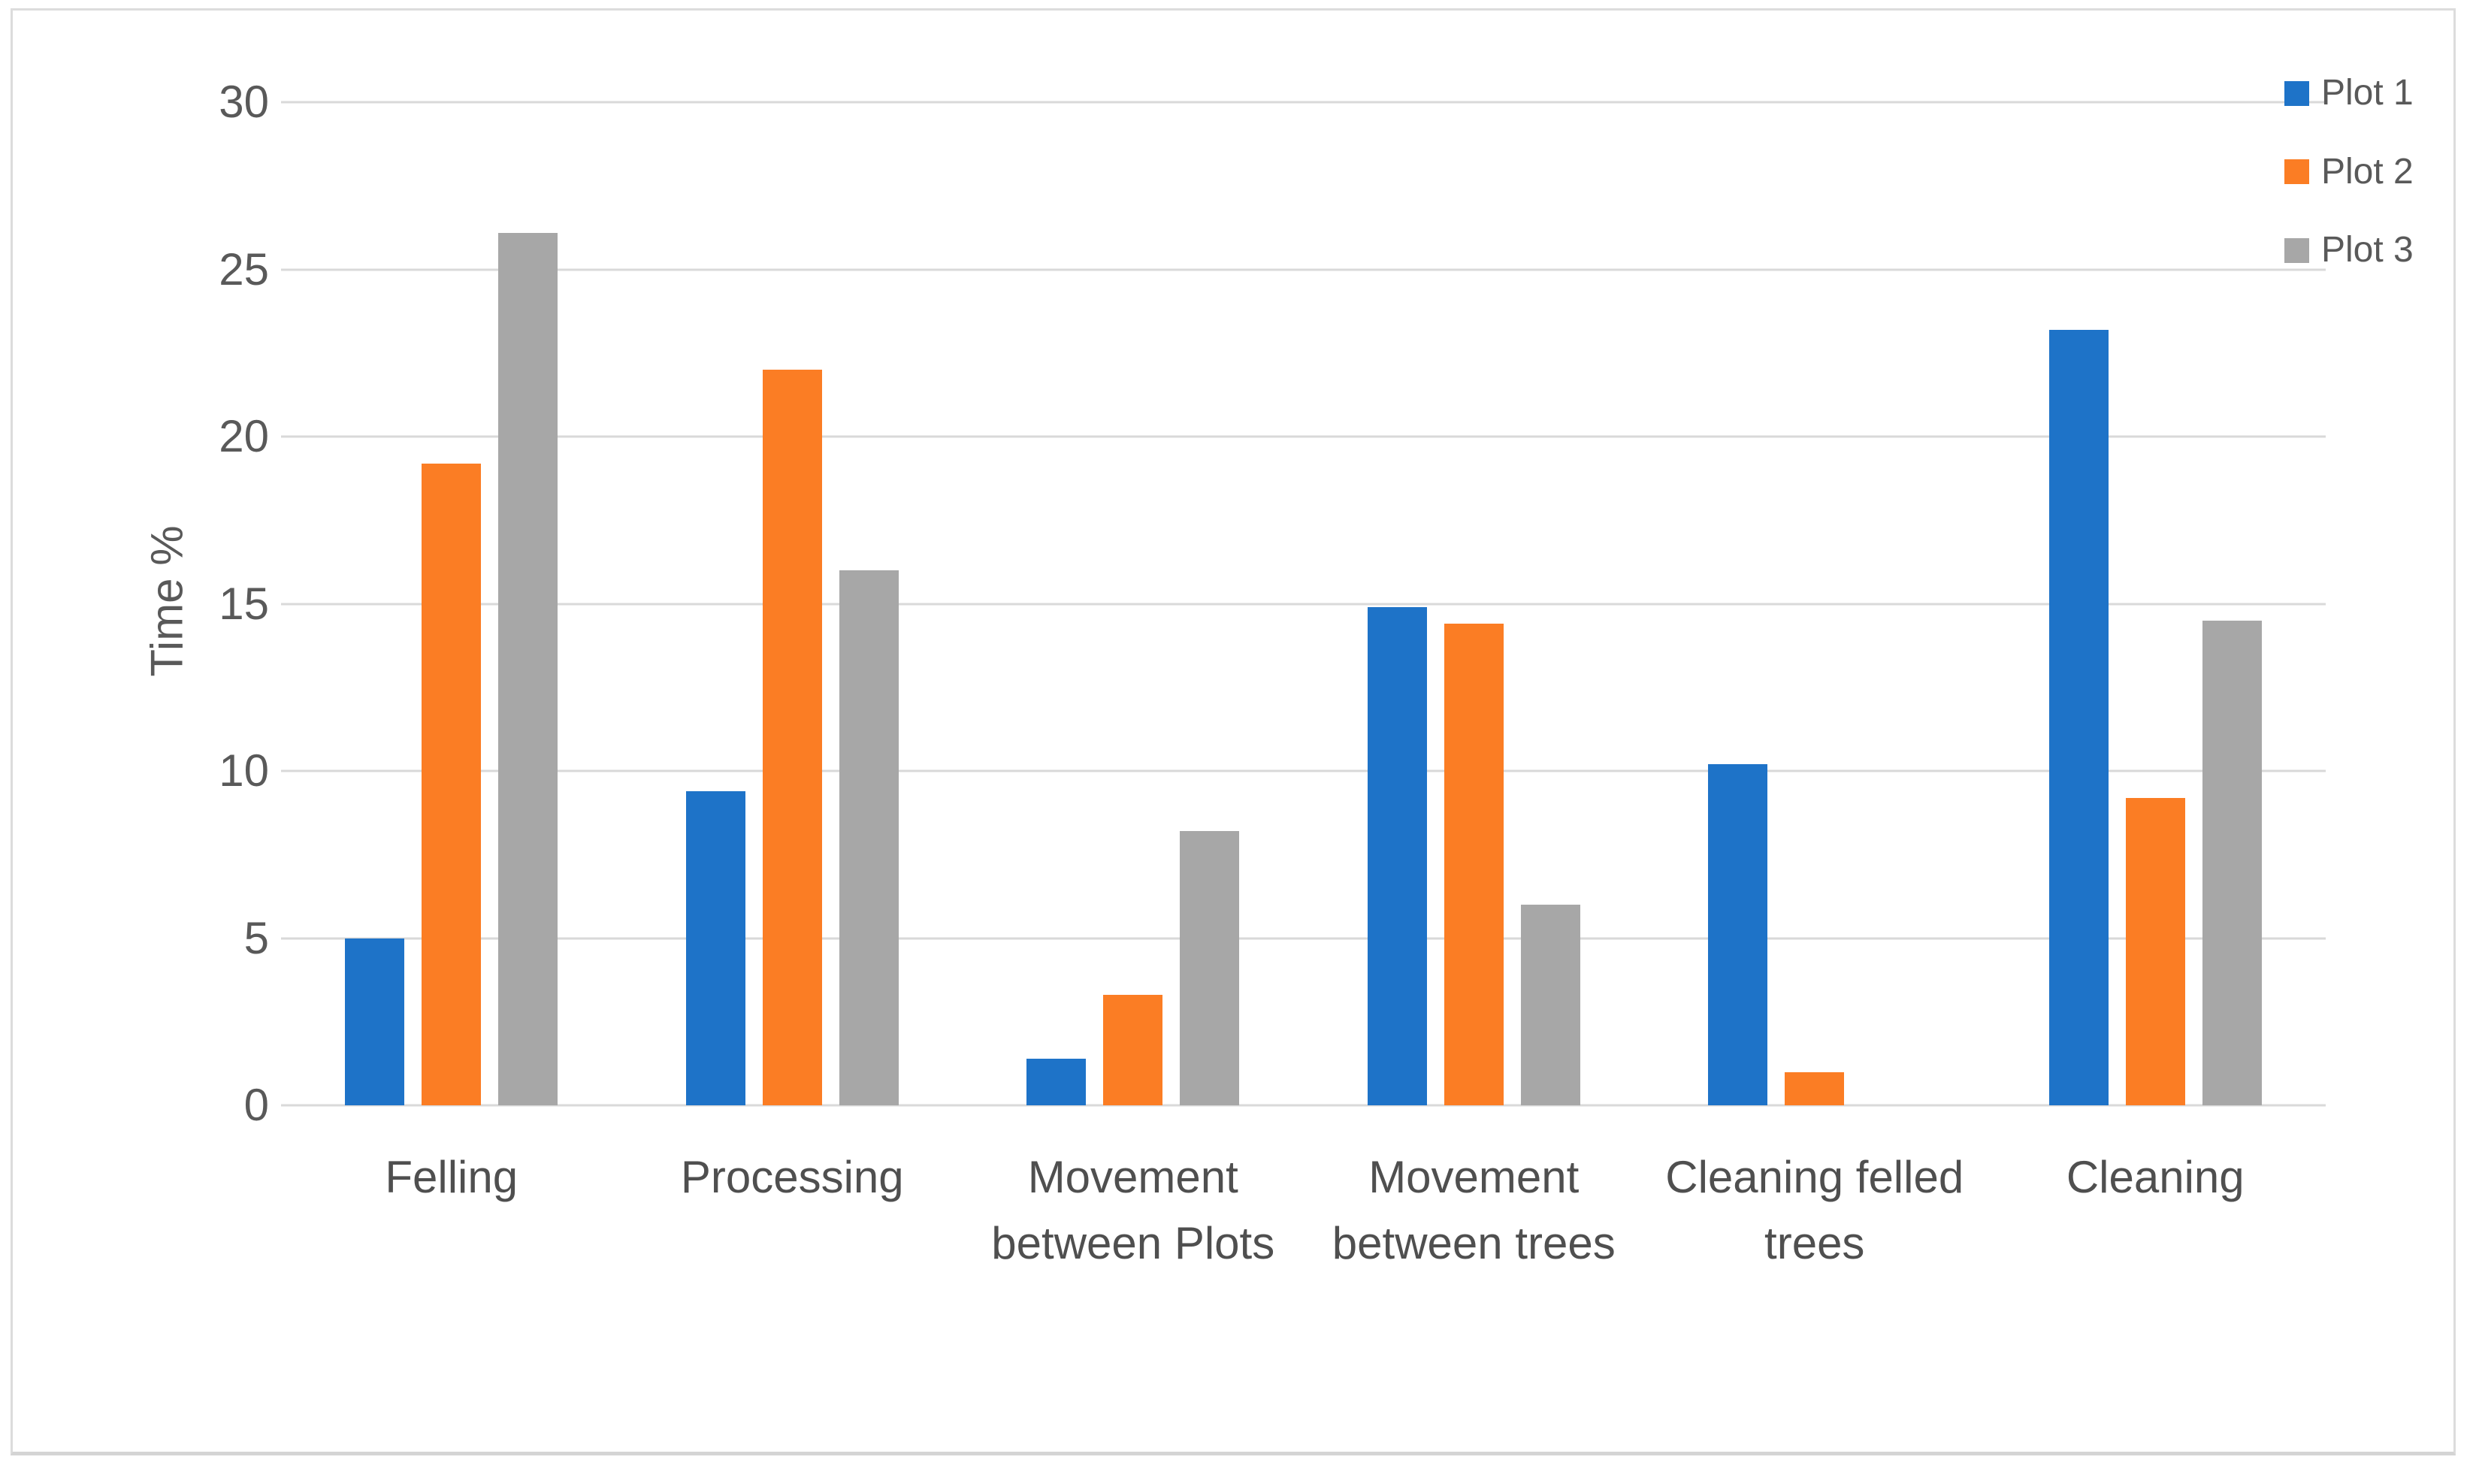 This screenshot has width=2476, height=1484. Describe the element at coordinates (256, 1105) in the screenshot. I see `y-tick-label-0: 0` at that location.